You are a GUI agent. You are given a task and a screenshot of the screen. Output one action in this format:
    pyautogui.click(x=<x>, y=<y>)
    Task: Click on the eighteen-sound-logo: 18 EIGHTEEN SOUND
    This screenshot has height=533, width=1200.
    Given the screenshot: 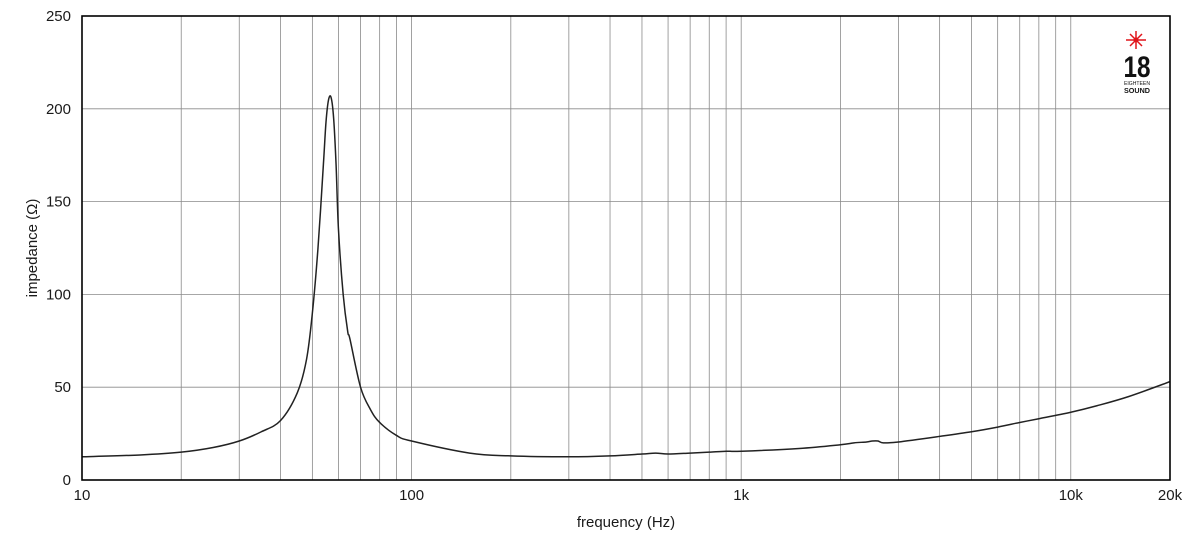 What is the action you would take?
    pyautogui.click(x=1137, y=63)
    